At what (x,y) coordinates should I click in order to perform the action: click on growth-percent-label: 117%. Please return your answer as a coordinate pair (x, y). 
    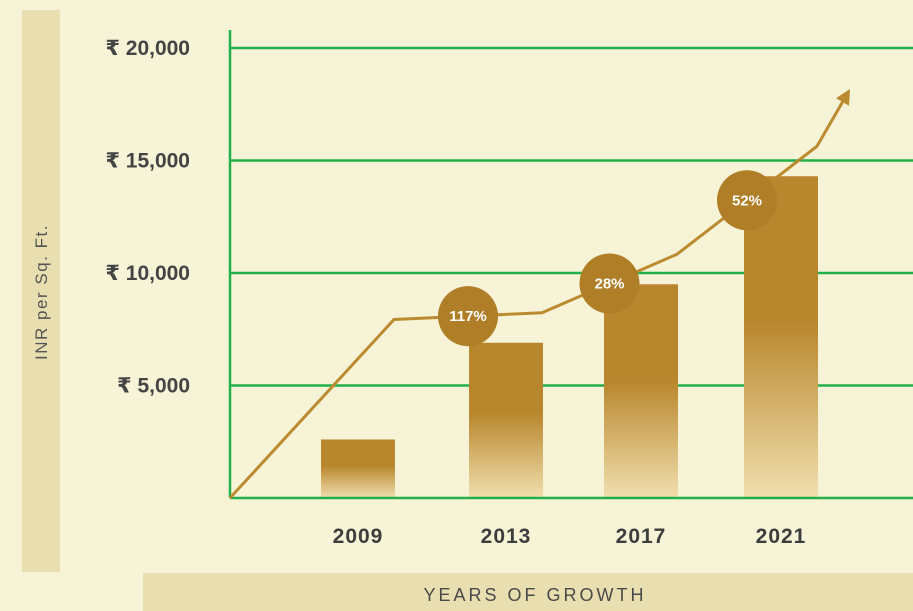
    Looking at the image, I should click on (468, 316).